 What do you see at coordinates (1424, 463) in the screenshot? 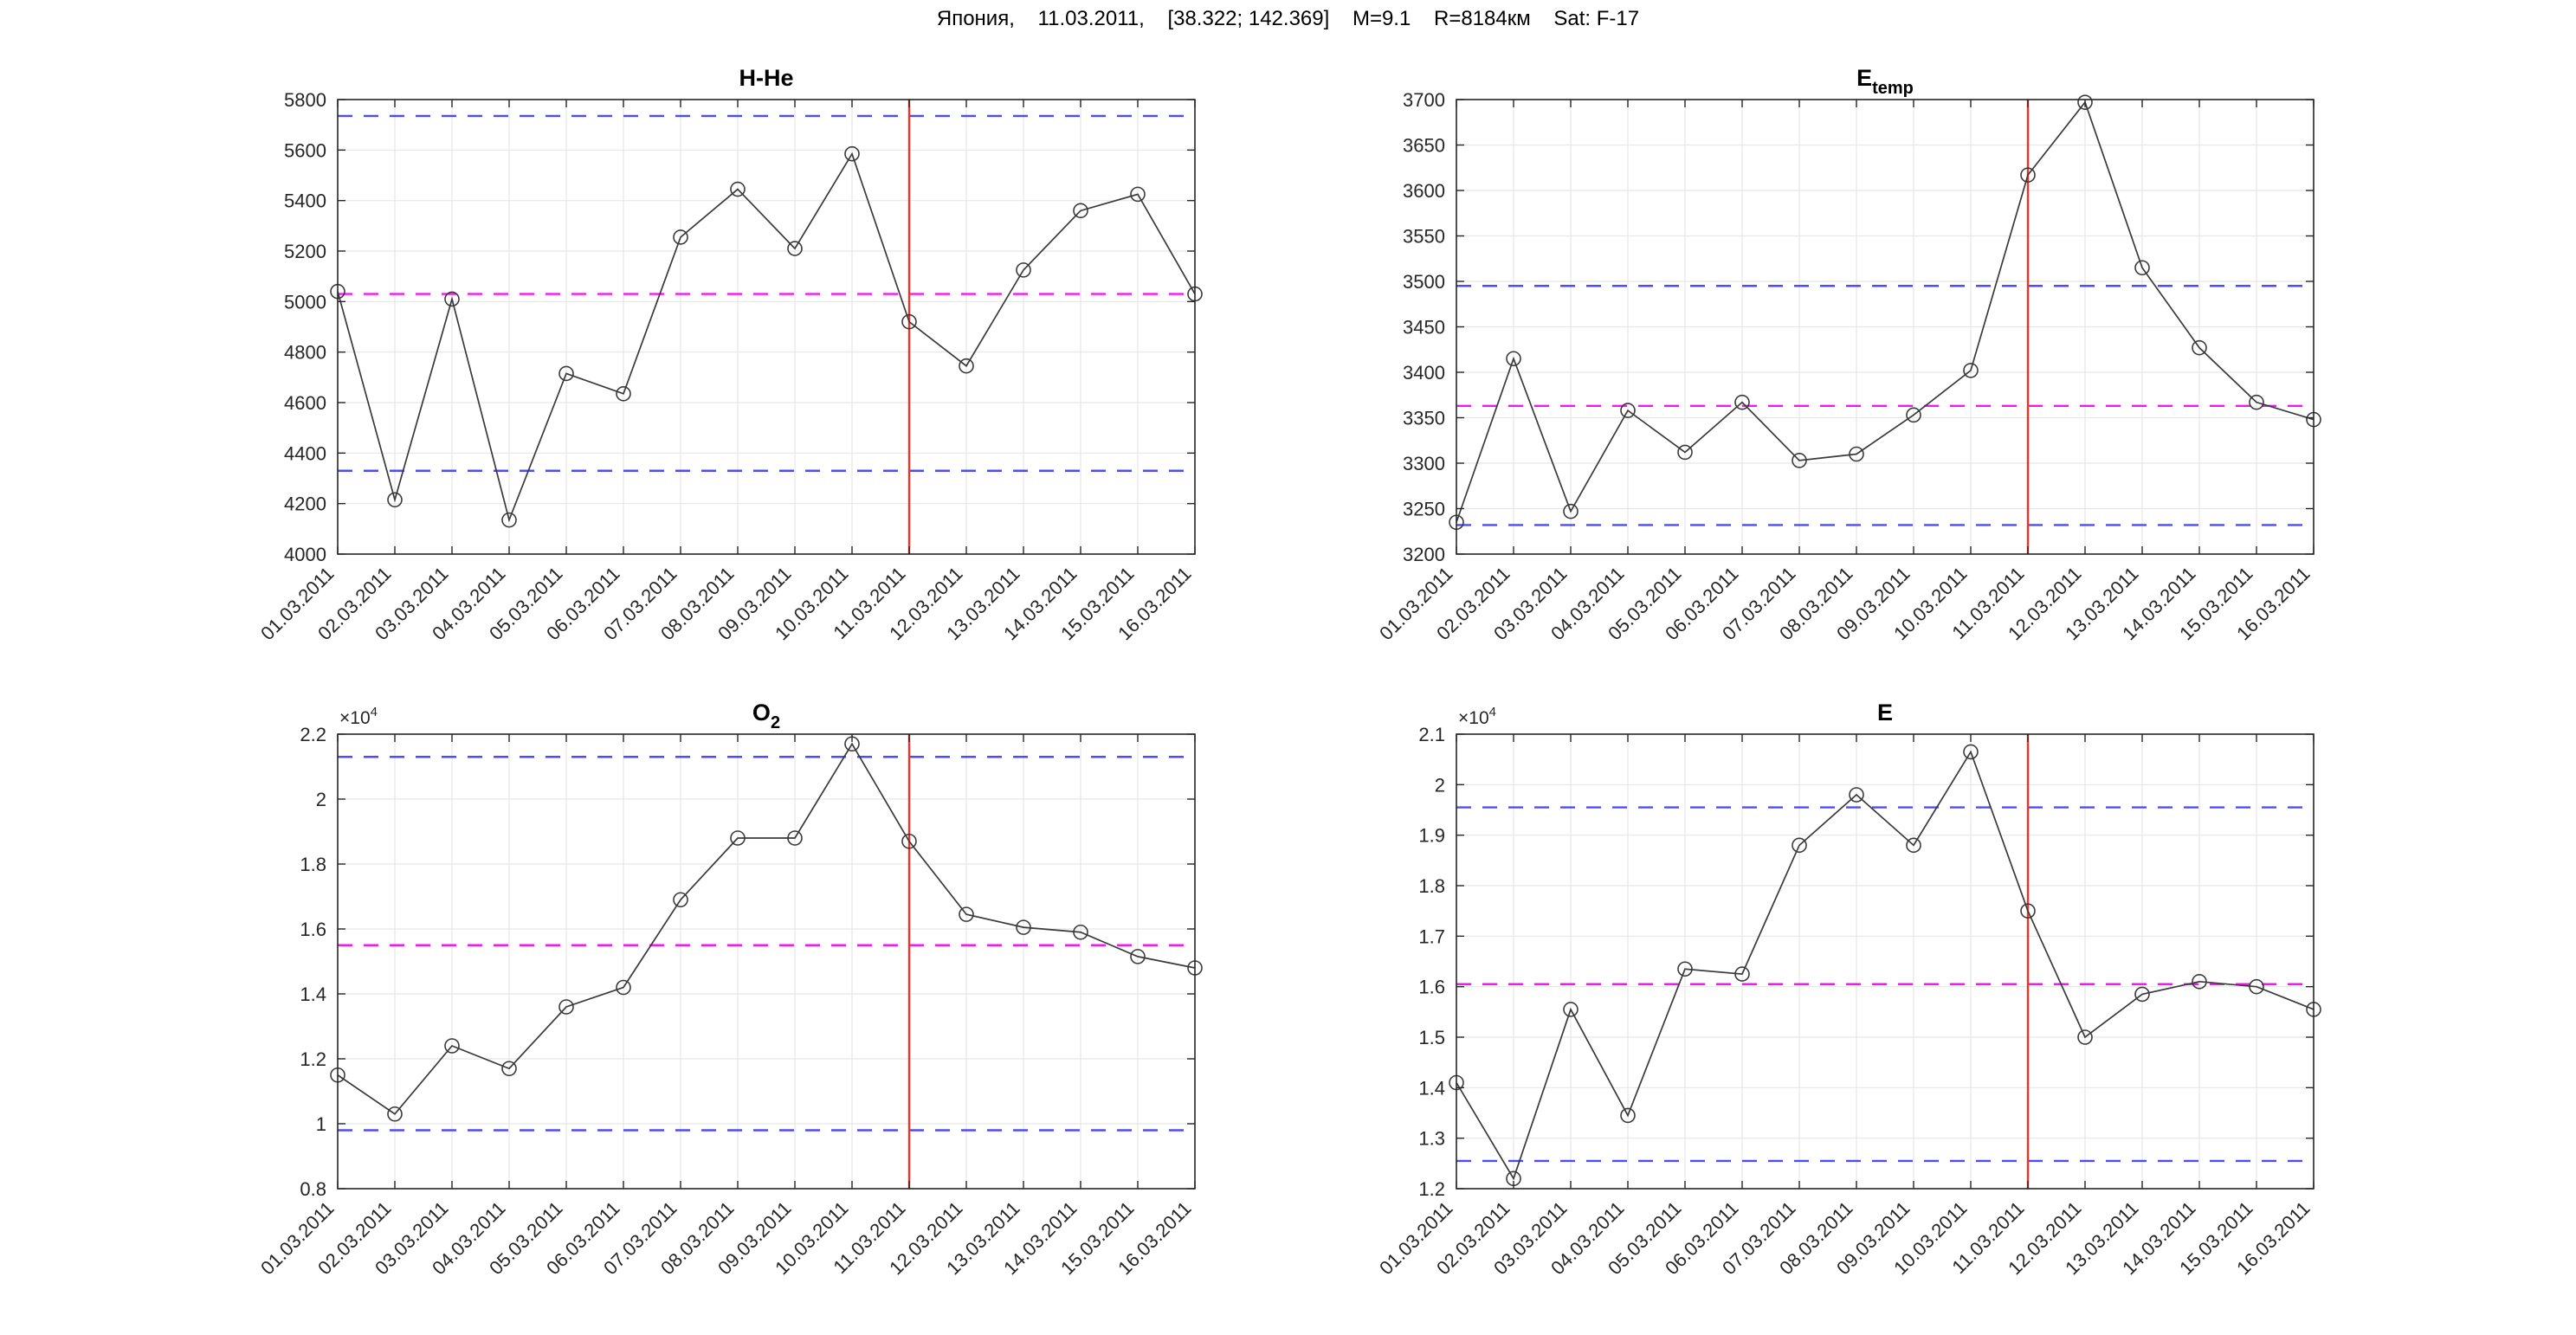
I see `y-tick-label: 3300` at bounding box center [1424, 463].